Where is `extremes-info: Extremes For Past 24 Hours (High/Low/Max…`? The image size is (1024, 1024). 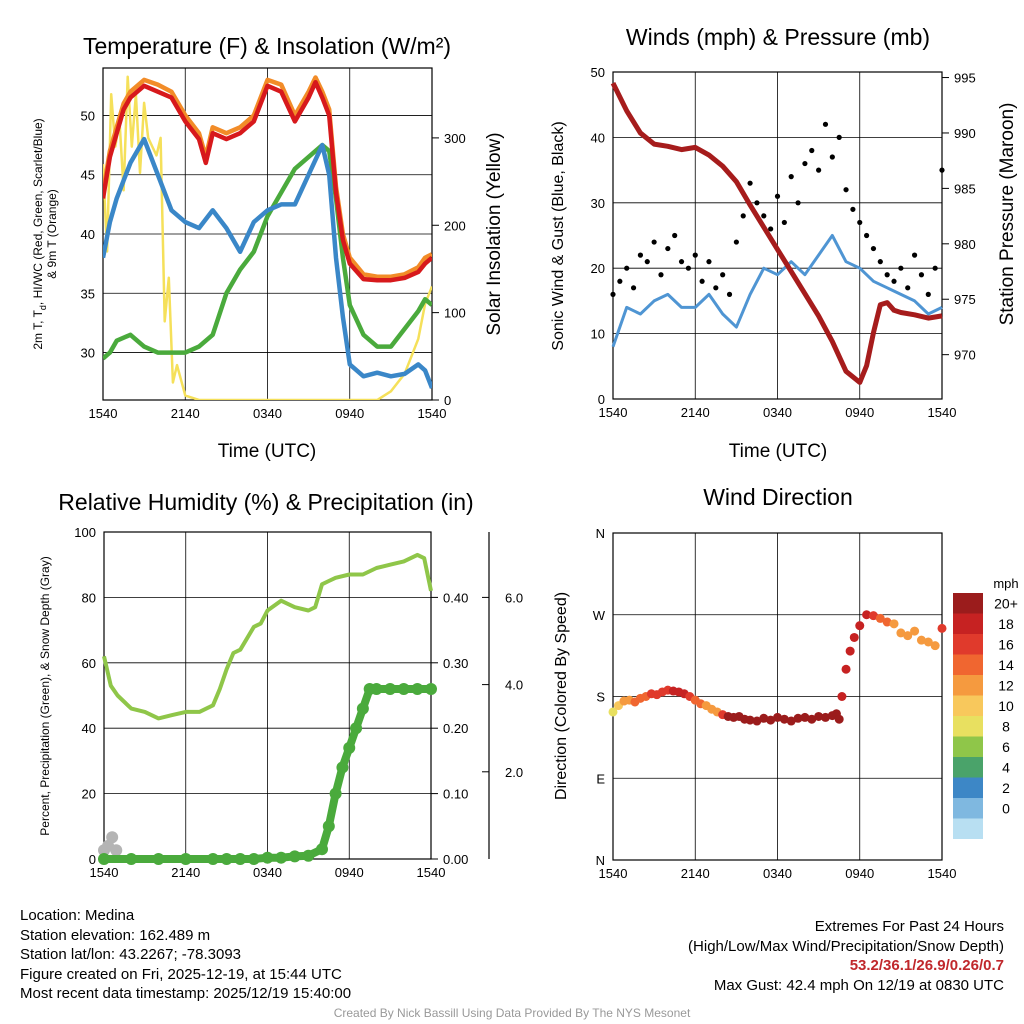
extremes-info: Extremes For Past 24 Hours (High/Low/Max… is located at coordinates (846, 956).